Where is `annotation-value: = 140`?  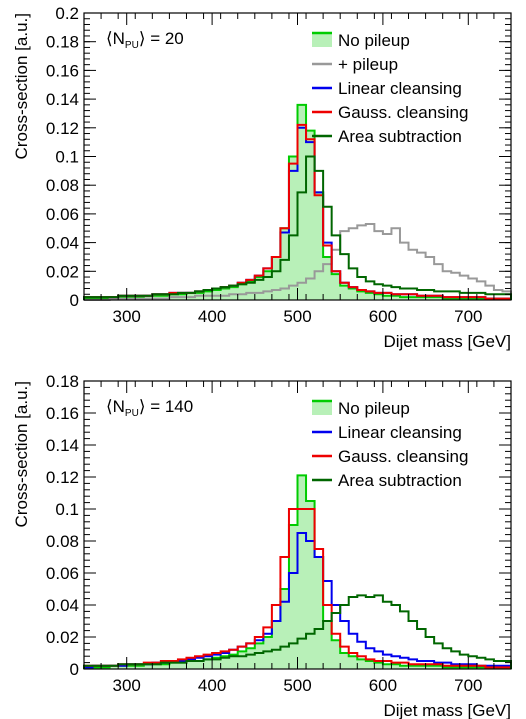 annotation-value: = 140 is located at coordinates (171, 406).